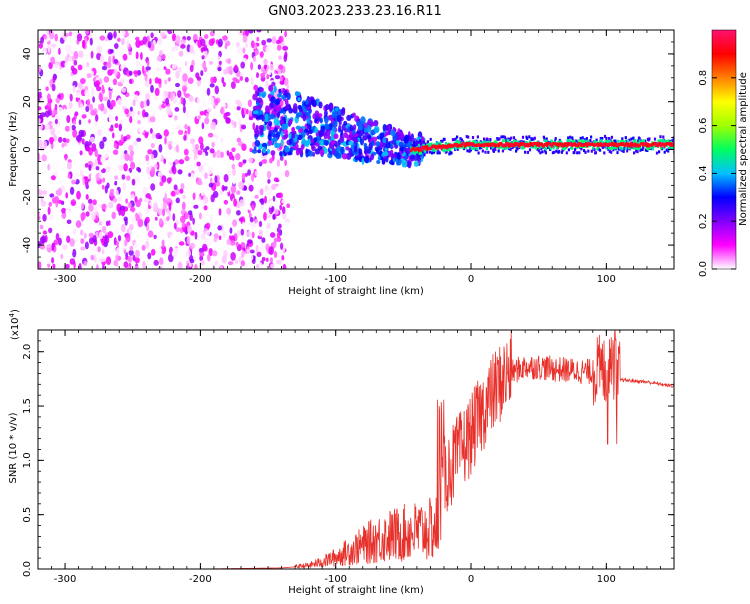 The image size is (750, 604). What do you see at coordinates (65, 579) in the screenshot?
I see `x-tick-label: -300` at bounding box center [65, 579].